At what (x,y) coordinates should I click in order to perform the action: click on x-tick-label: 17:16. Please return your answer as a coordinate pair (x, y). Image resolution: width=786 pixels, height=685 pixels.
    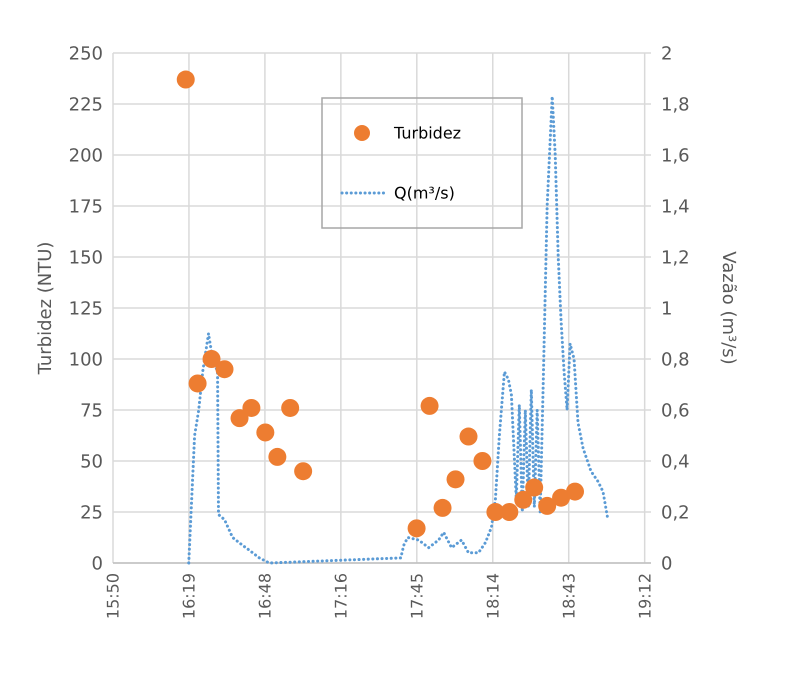
    Looking at the image, I should click on (340, 596).